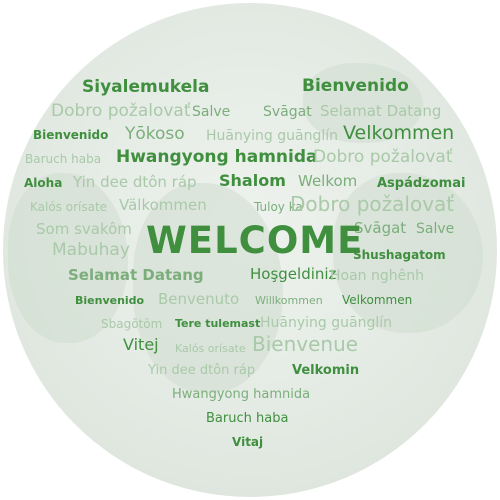 Image resolution: width=500 pixels, height=500 pixels. I want to click on word: Tere tulemast, so click(218, 323).